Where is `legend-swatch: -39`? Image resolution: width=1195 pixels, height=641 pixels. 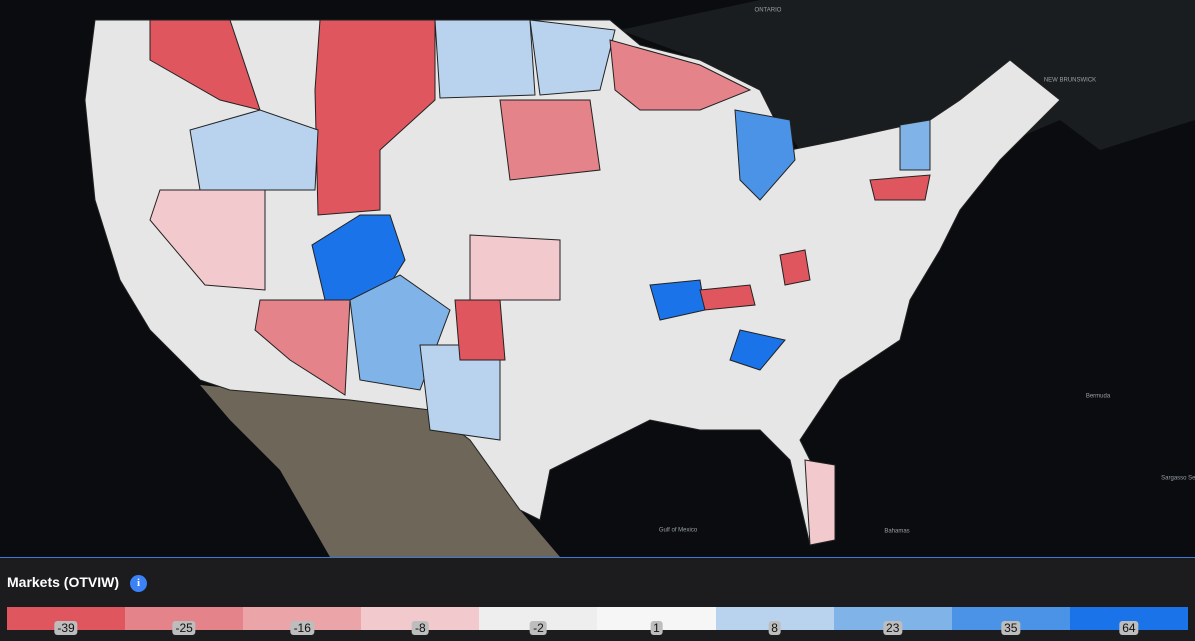
legend-swatch: -39 is located at coordinates (66, 621).